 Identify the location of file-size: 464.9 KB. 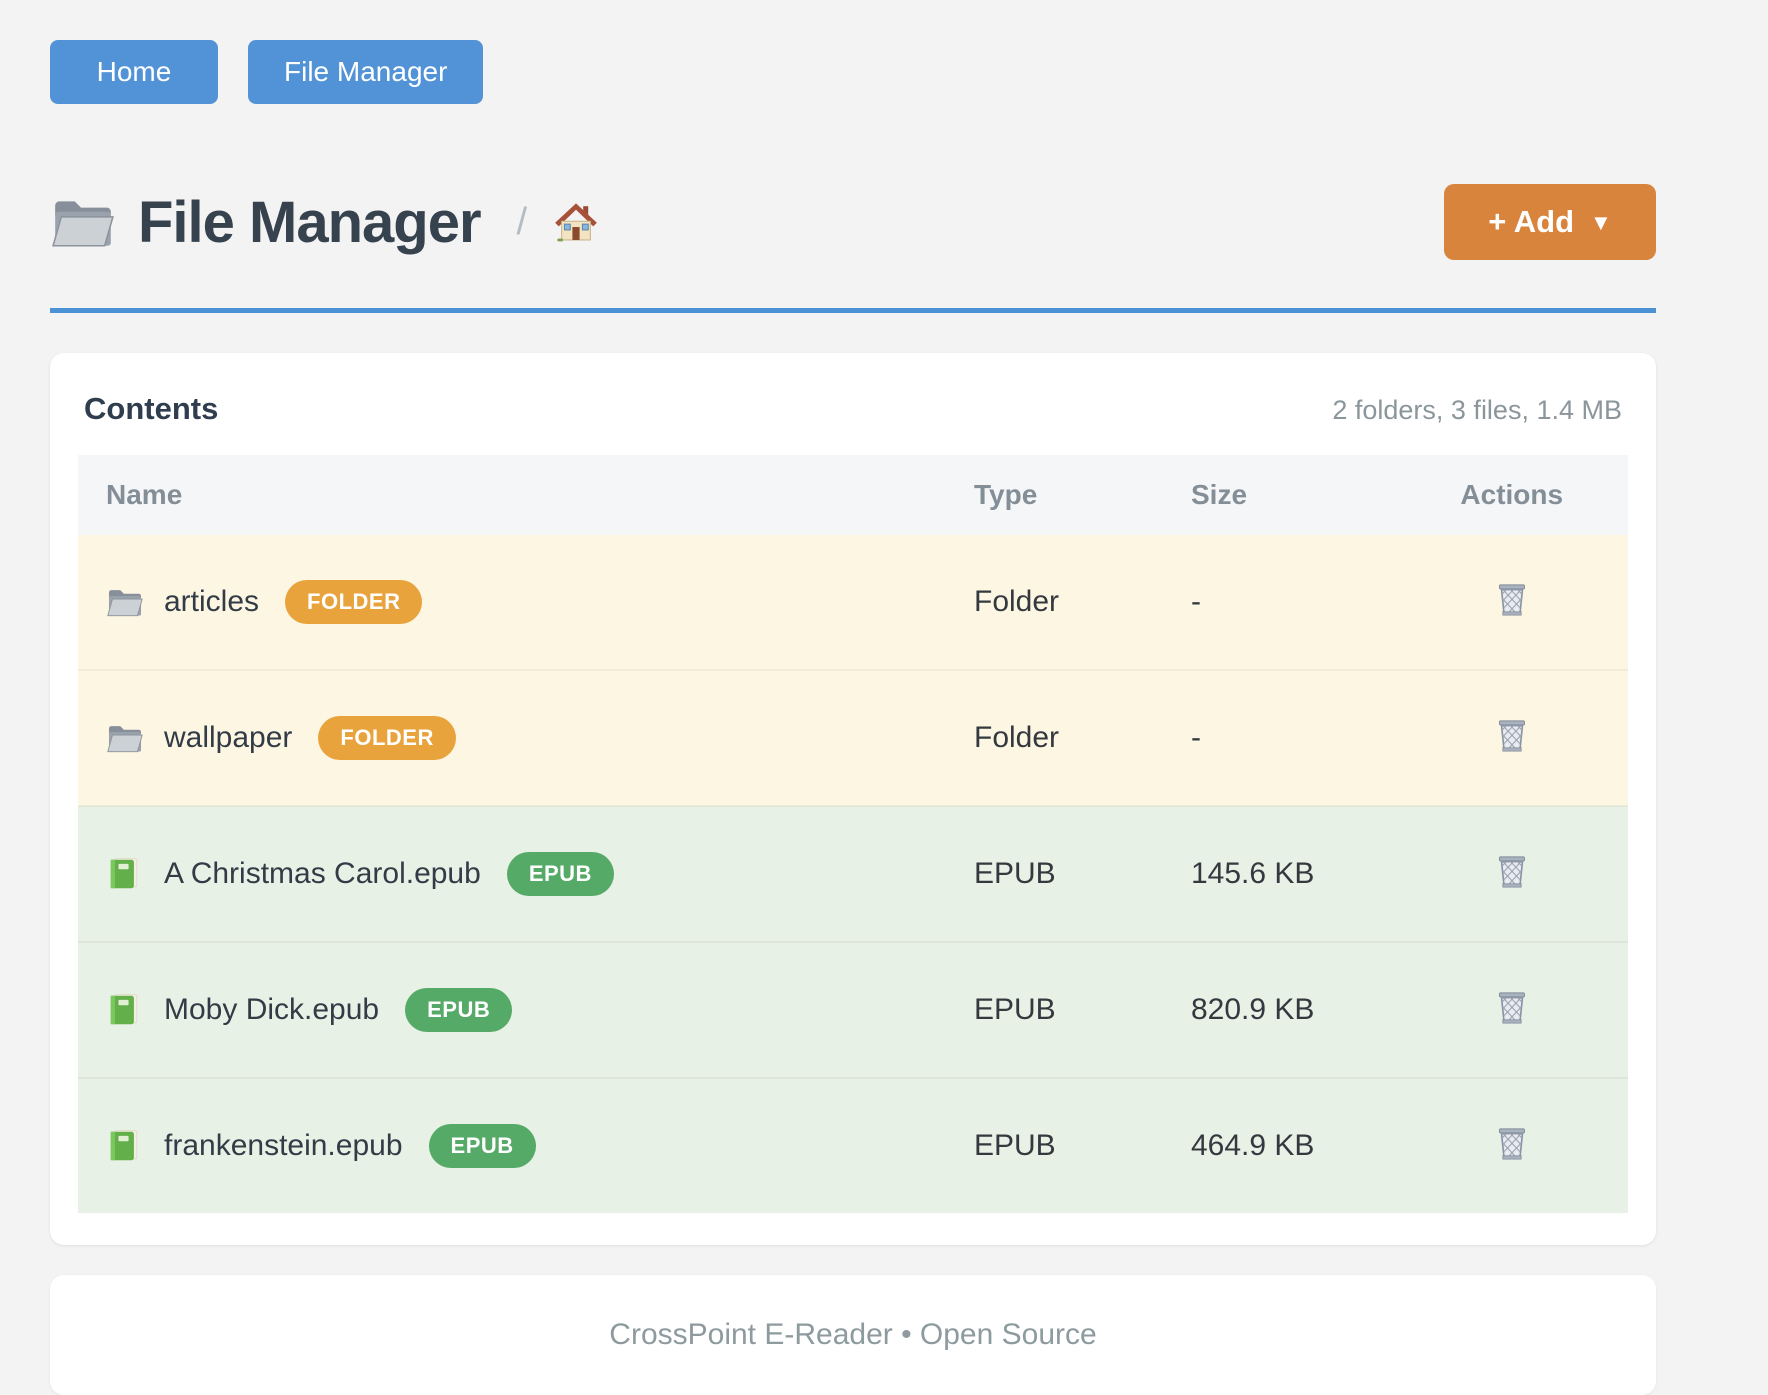
(1253, 1145).